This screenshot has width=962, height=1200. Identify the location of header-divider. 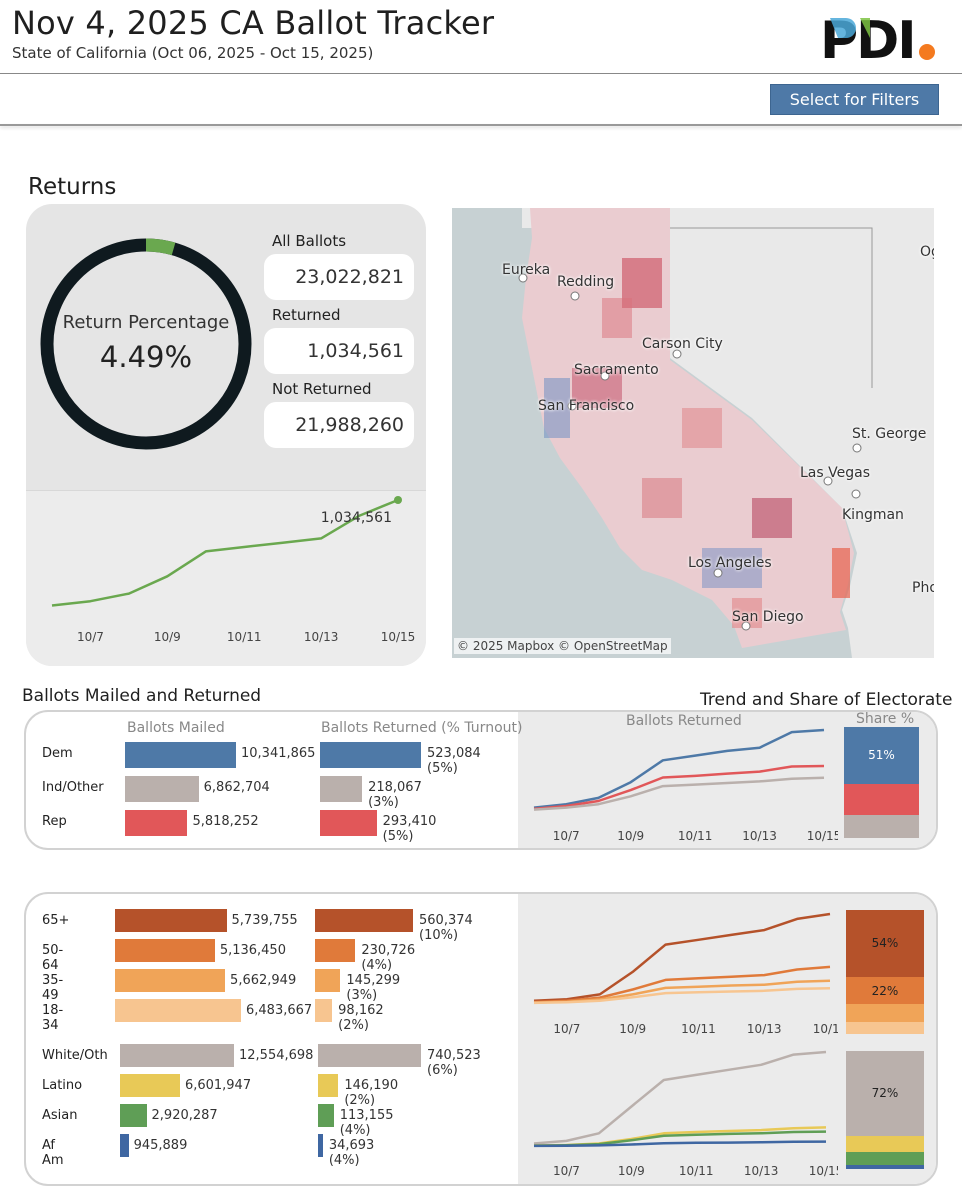
(481, 73).